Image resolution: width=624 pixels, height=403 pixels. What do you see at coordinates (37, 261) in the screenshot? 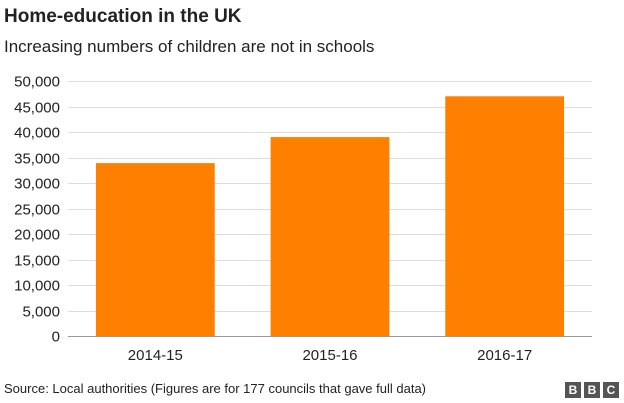
I see `y-tick-label: 15,000` at bounding box center [37, 261].